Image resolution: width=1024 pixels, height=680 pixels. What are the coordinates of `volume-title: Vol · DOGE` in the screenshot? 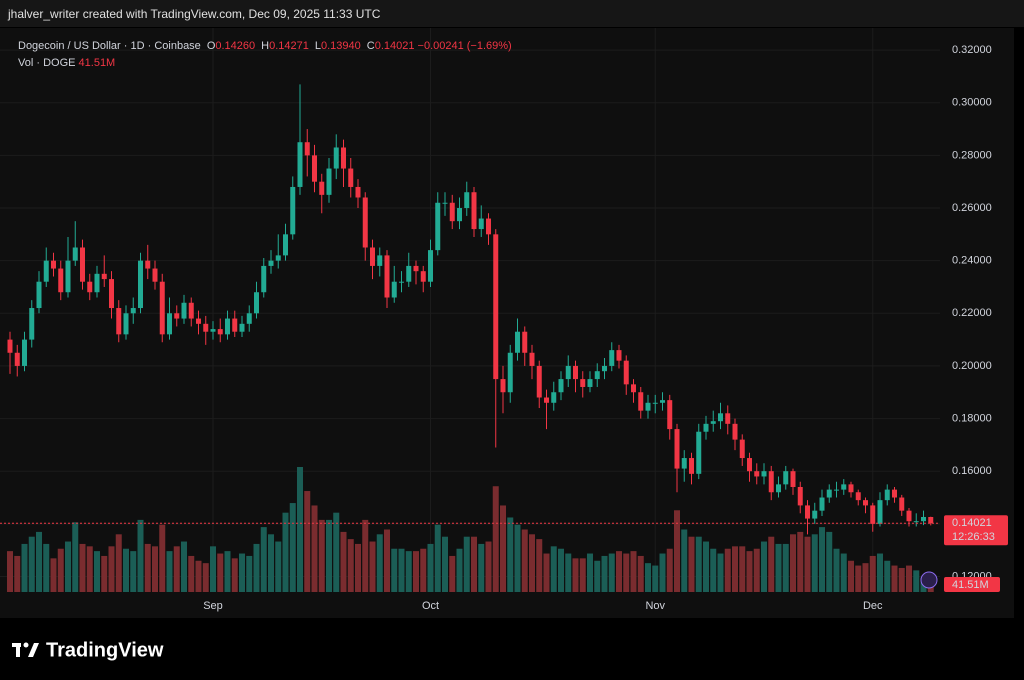 It's located at (47, 63).